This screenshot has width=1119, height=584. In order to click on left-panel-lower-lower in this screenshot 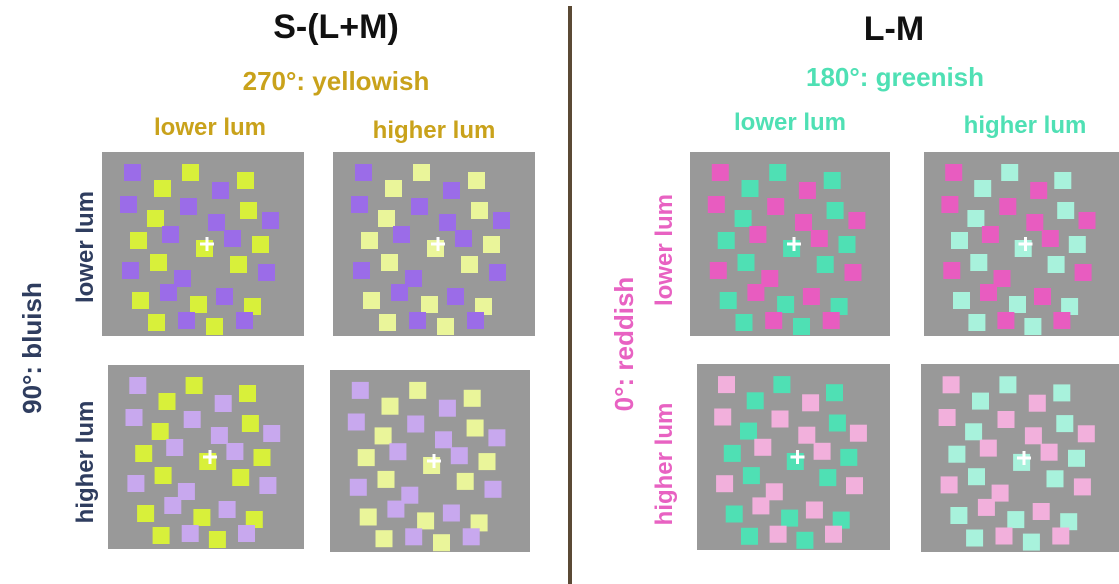, I will do `click(203, 244)`.